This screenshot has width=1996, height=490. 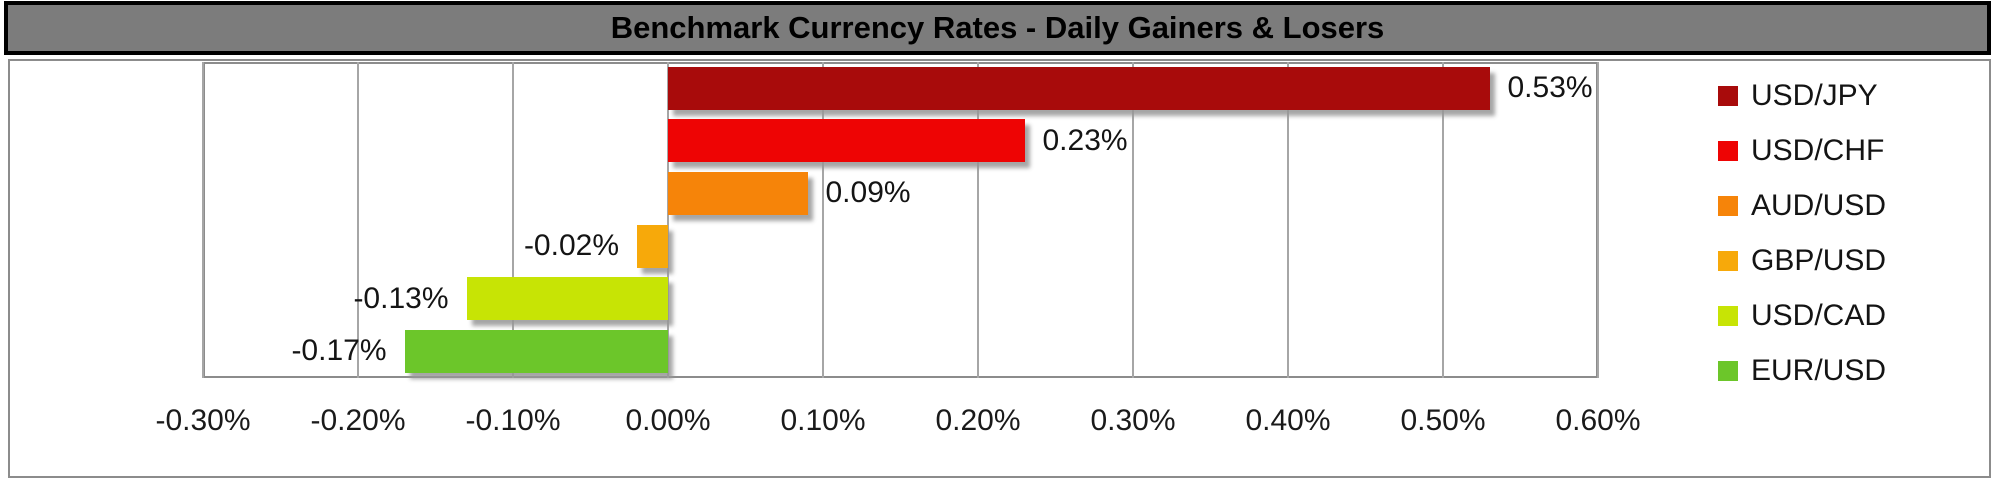 I want to click on x-axis-tick-label: -0.10%, so click(x=513, y=420).